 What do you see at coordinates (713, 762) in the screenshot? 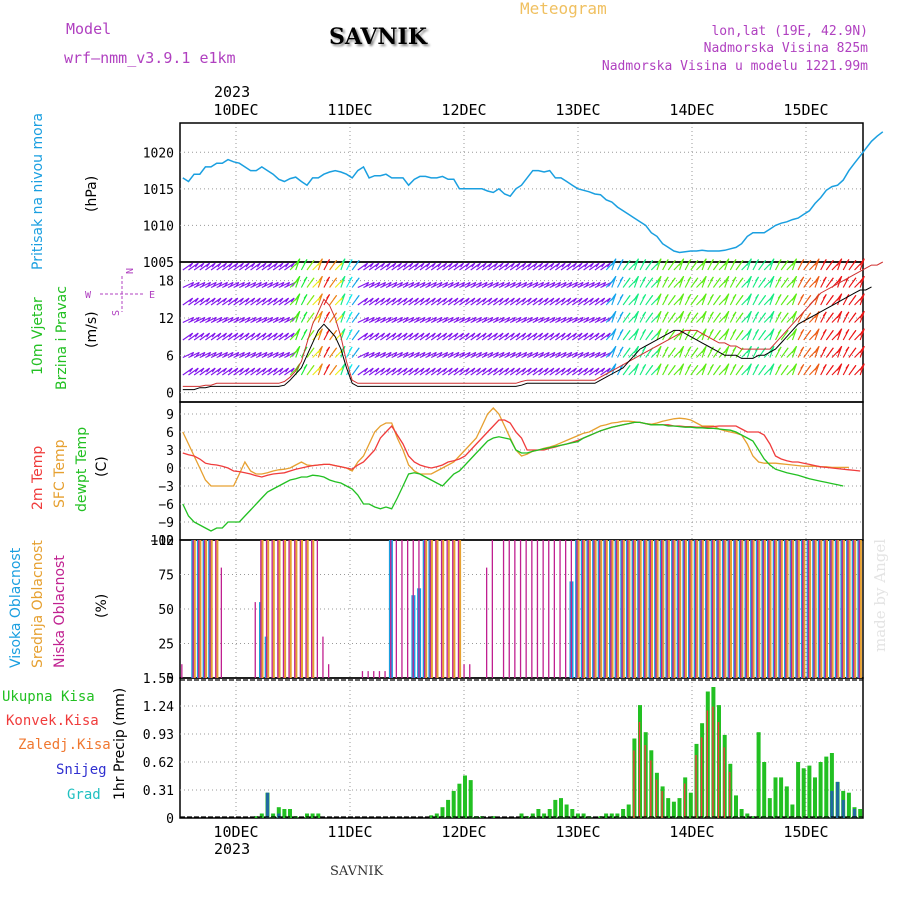
I see `conv-precip-bar` at bounding box center [713, 762].